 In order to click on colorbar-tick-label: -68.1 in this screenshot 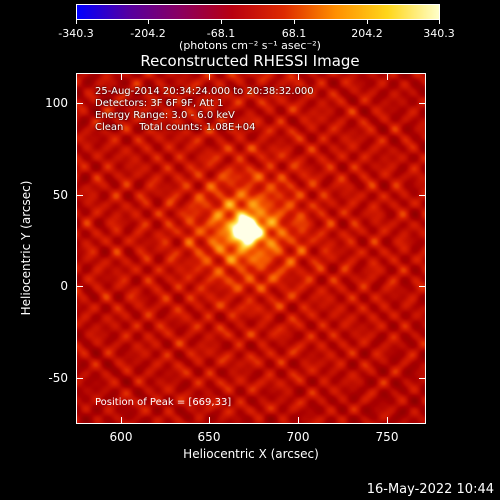, I will do `click(221, 33)`.